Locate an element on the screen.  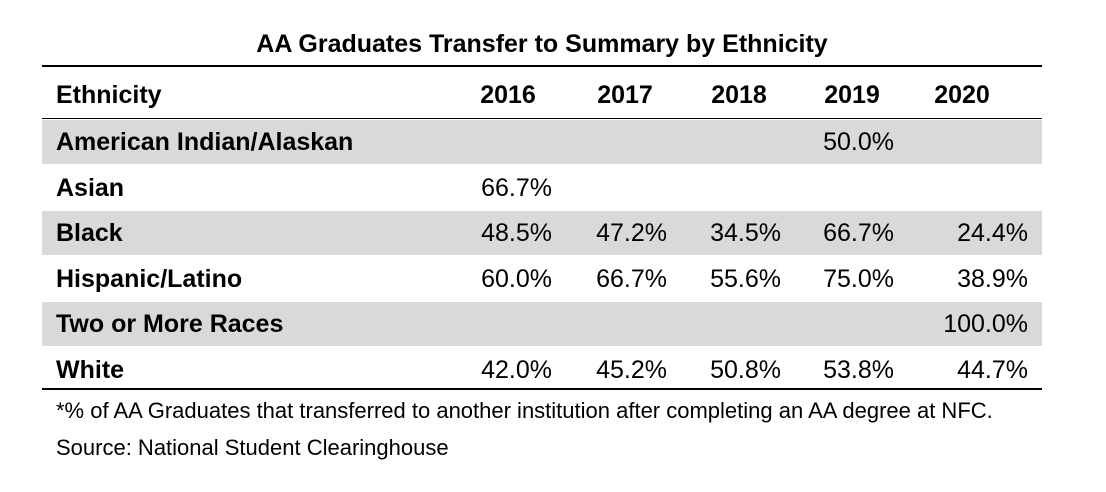
cell-value: 45.2% is located at coordinates (631, 369).